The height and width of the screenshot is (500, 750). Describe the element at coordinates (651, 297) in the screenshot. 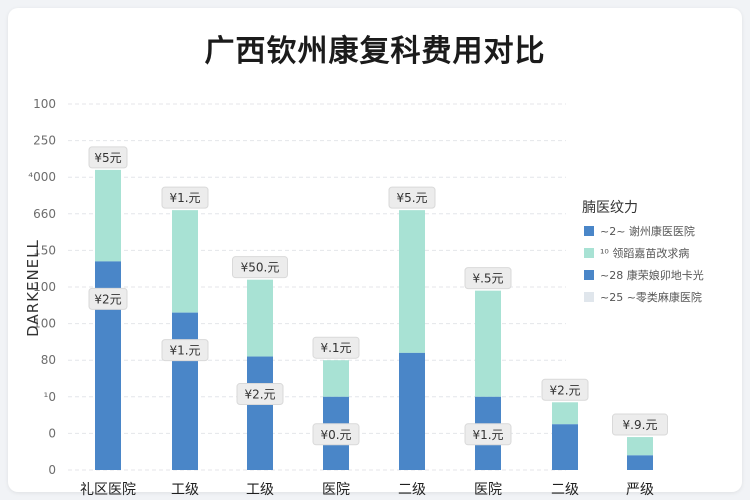

I see `legend-item-label: ~25 ~零类麻康医院` at that location.